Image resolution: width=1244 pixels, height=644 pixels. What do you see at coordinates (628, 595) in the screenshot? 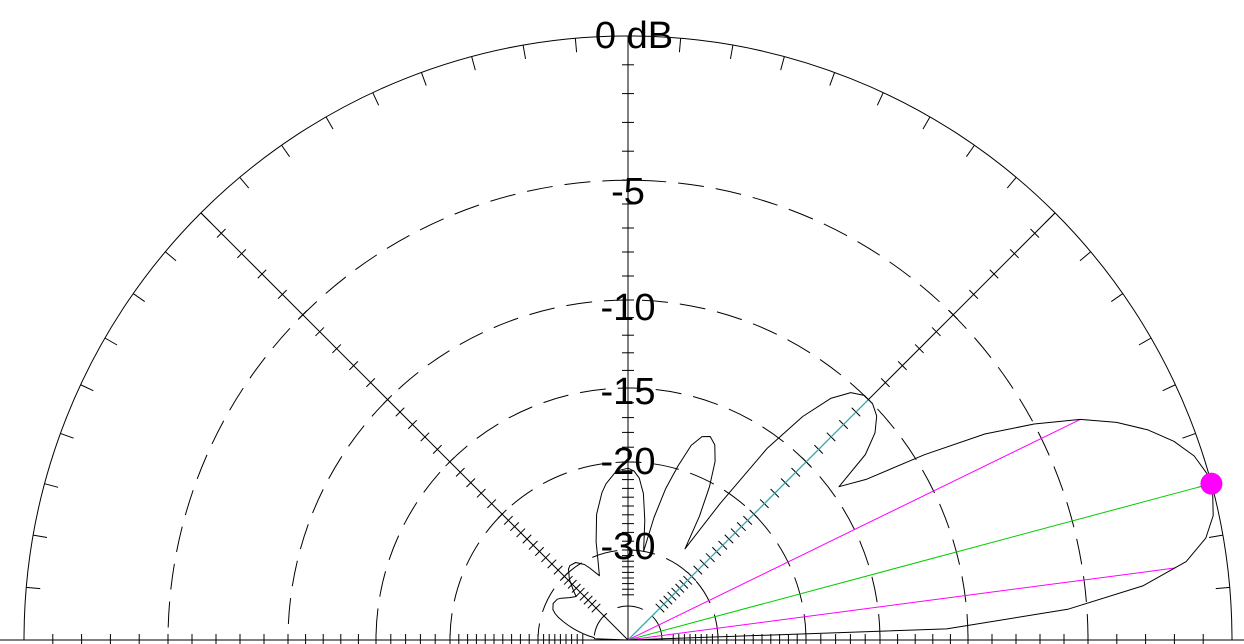
I see `ring-minus30` at bounding box center [628, 595].